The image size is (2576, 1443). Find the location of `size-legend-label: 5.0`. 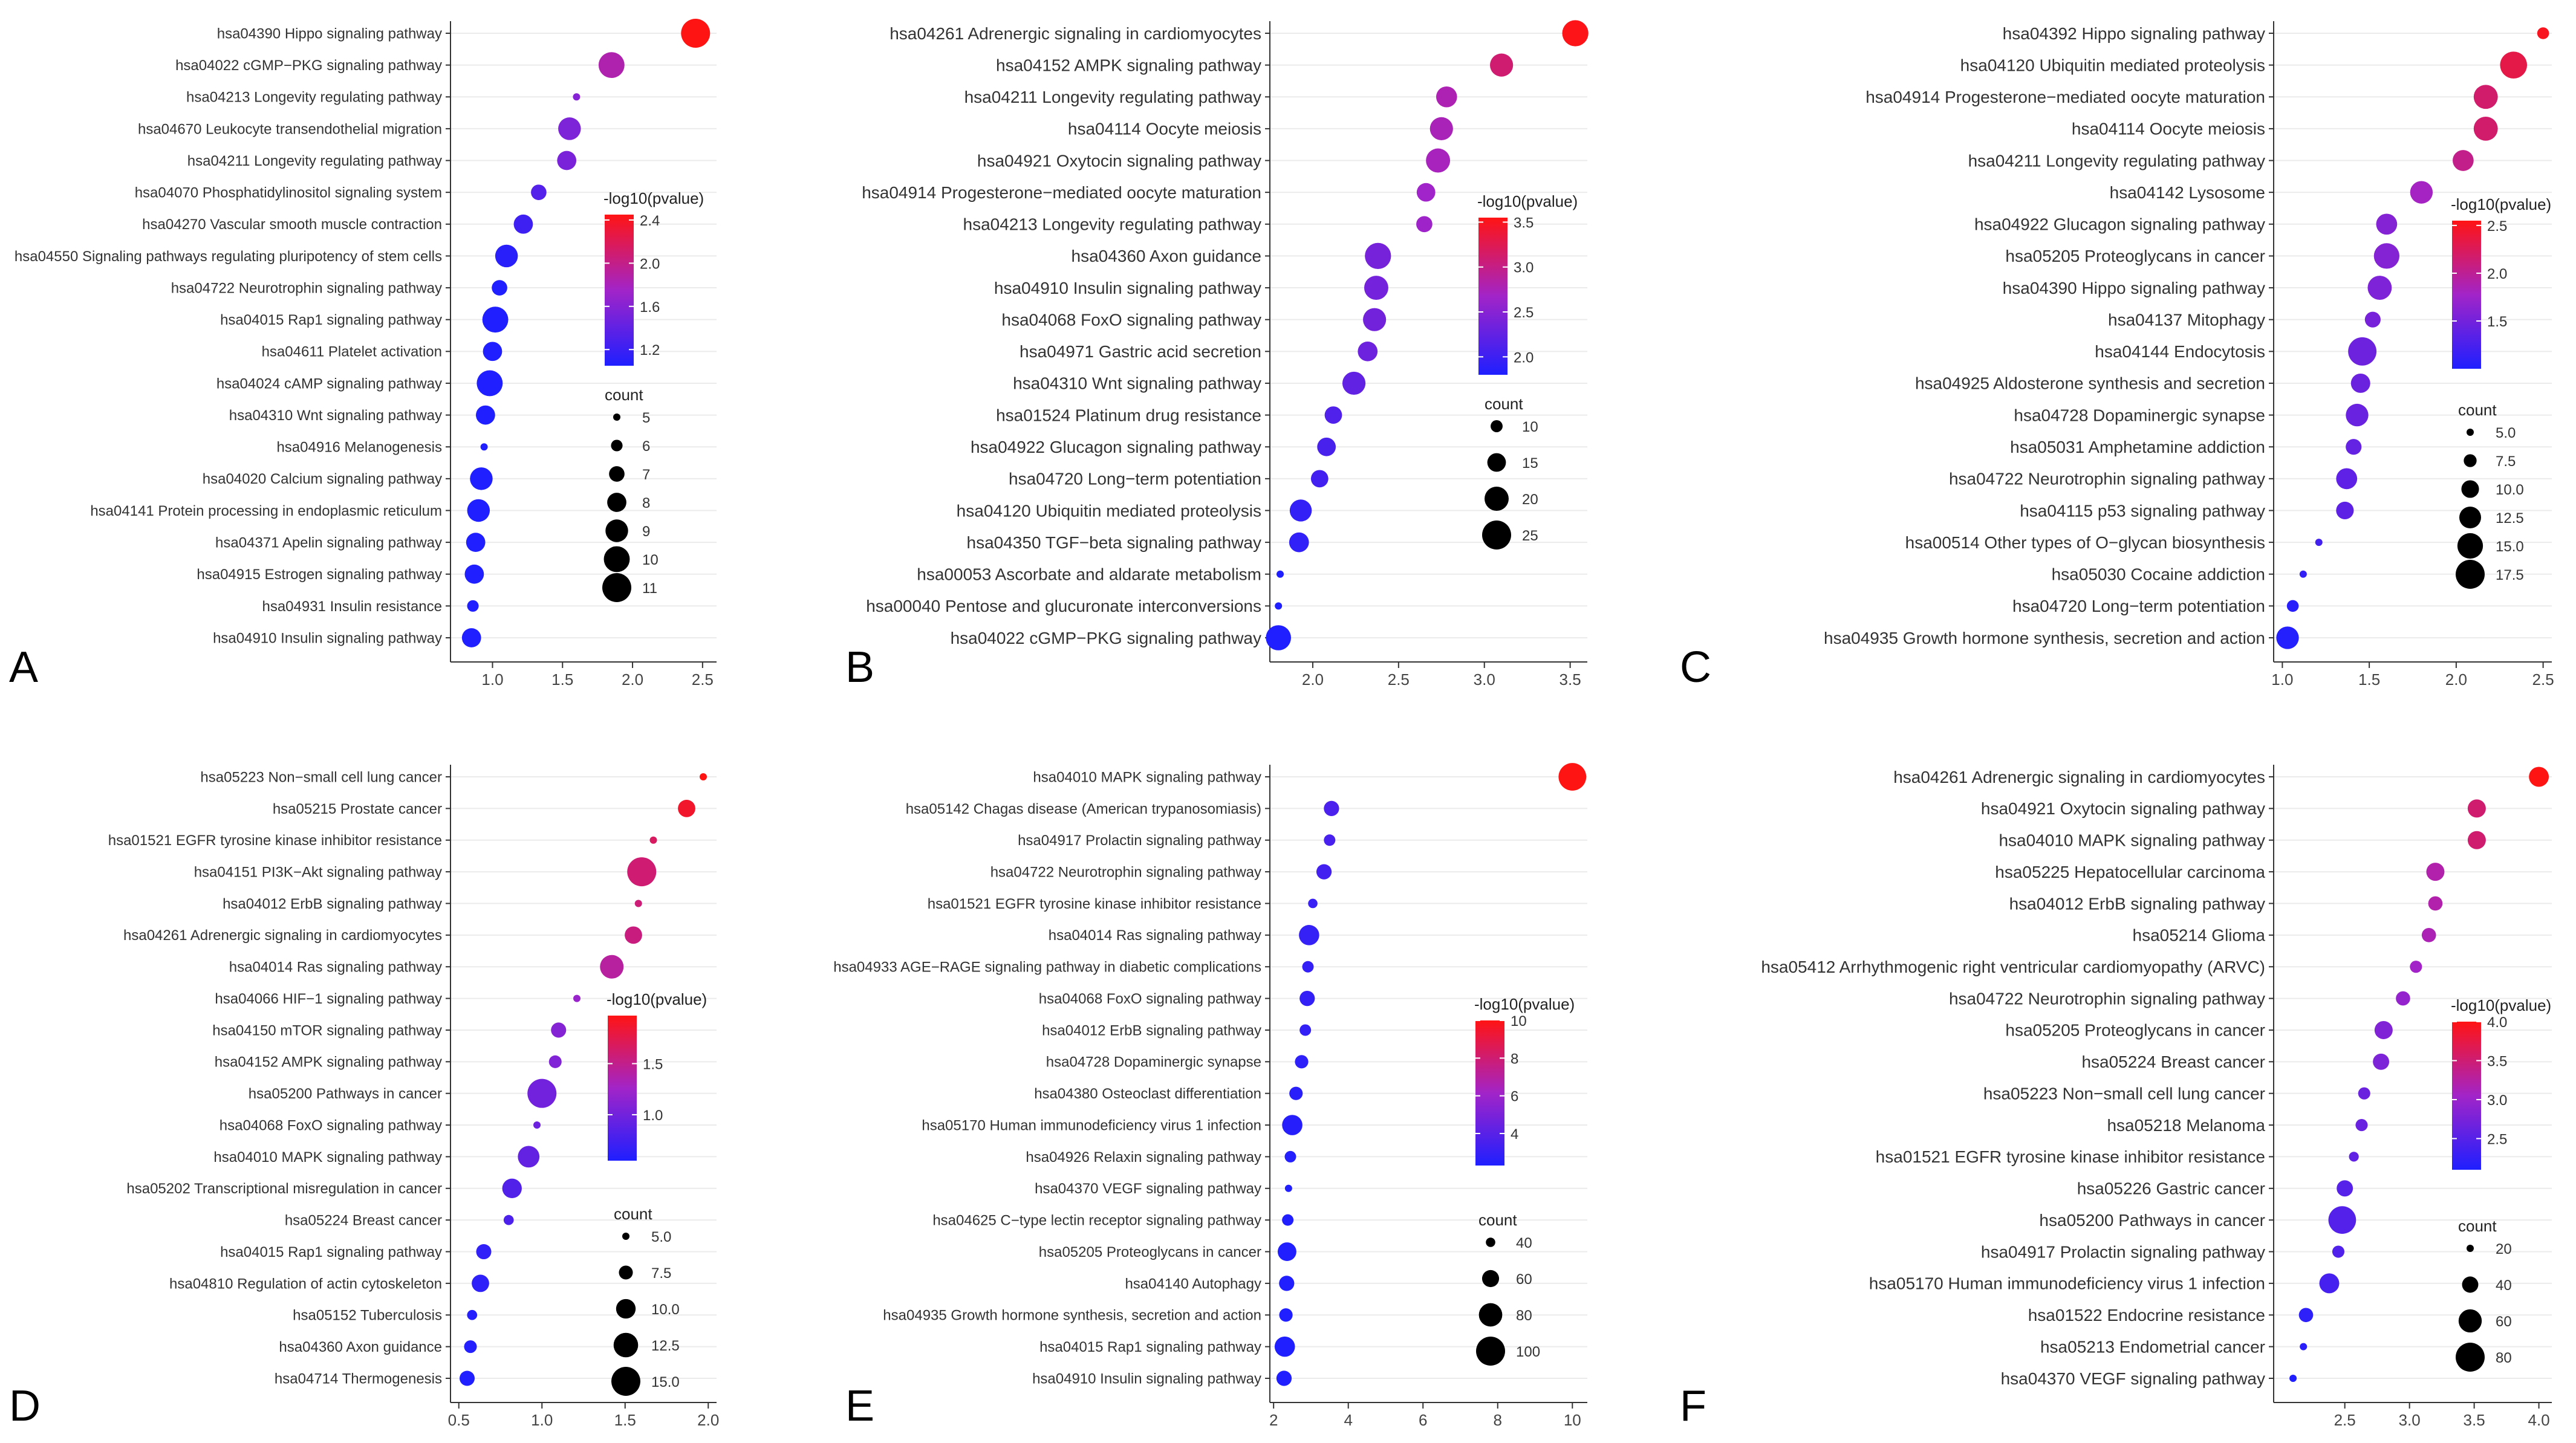

size-legend-label: 5.0 is located at coordinates (661, 1237).